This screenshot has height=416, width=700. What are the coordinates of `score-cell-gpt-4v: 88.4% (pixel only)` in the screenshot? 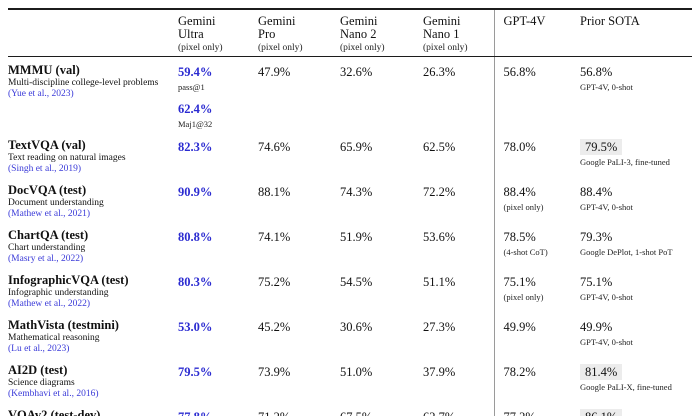 It's located at (536, 199).